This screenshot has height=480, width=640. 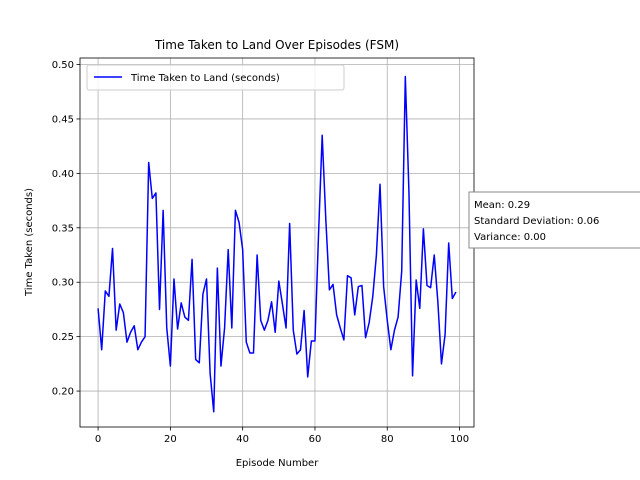 What do you see at coordinates (29, 242) in the screenshot?
I see `y-axis-label: Time Taken (seconds)` at bounding box center [29, 242].